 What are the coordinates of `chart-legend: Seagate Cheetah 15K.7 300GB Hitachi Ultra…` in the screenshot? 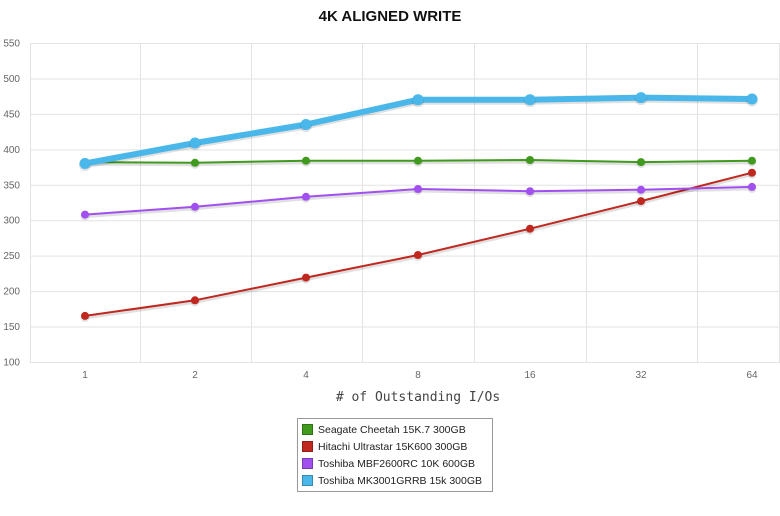 It's located at (395, 455).